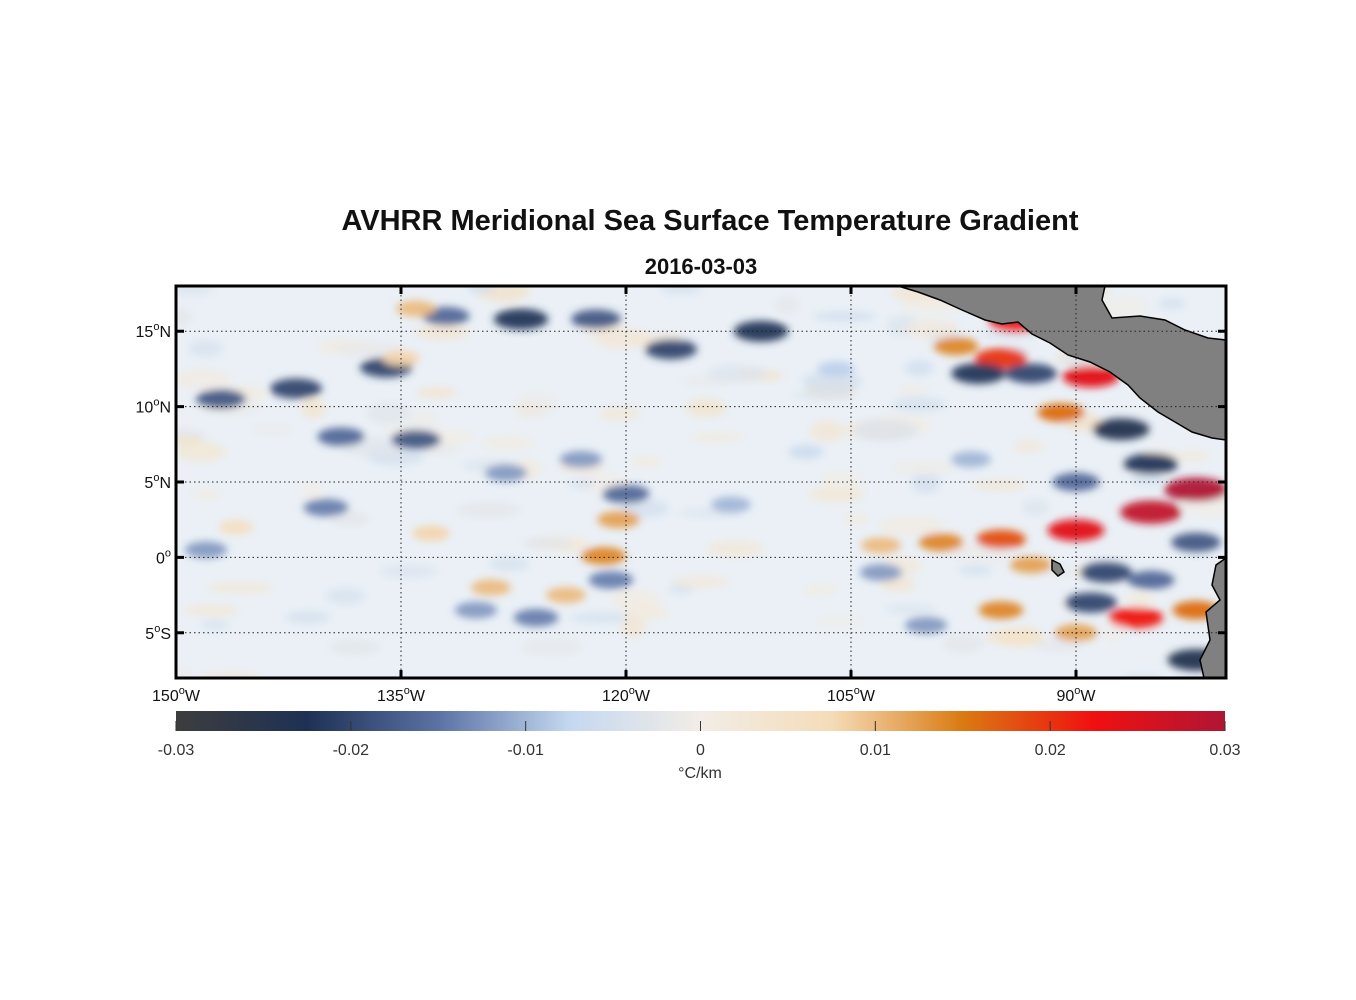 This screenshot has width=1356, height=1000. What do you see at coordinates (700, 750) in the screenshot?
I see `colorbar-tick-label: 0` at bounding box center [700, 750].